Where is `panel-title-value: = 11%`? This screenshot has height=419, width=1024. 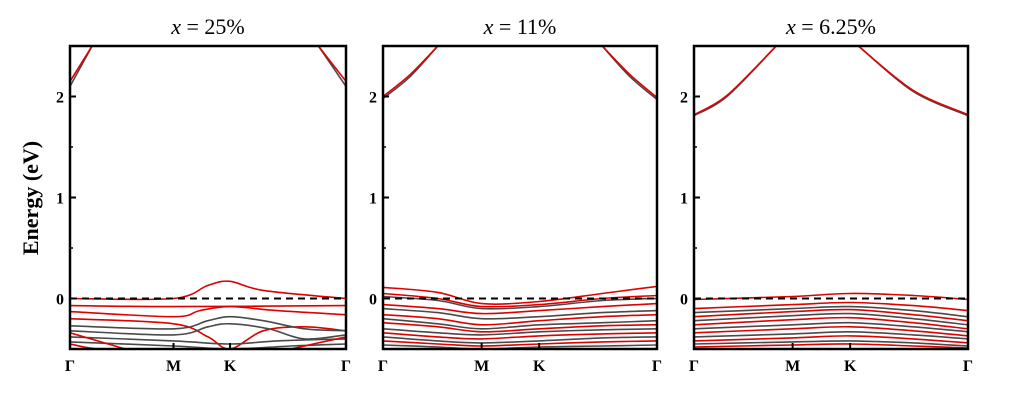
panel-title-value: = 11% is located at coordinates (524, 26).